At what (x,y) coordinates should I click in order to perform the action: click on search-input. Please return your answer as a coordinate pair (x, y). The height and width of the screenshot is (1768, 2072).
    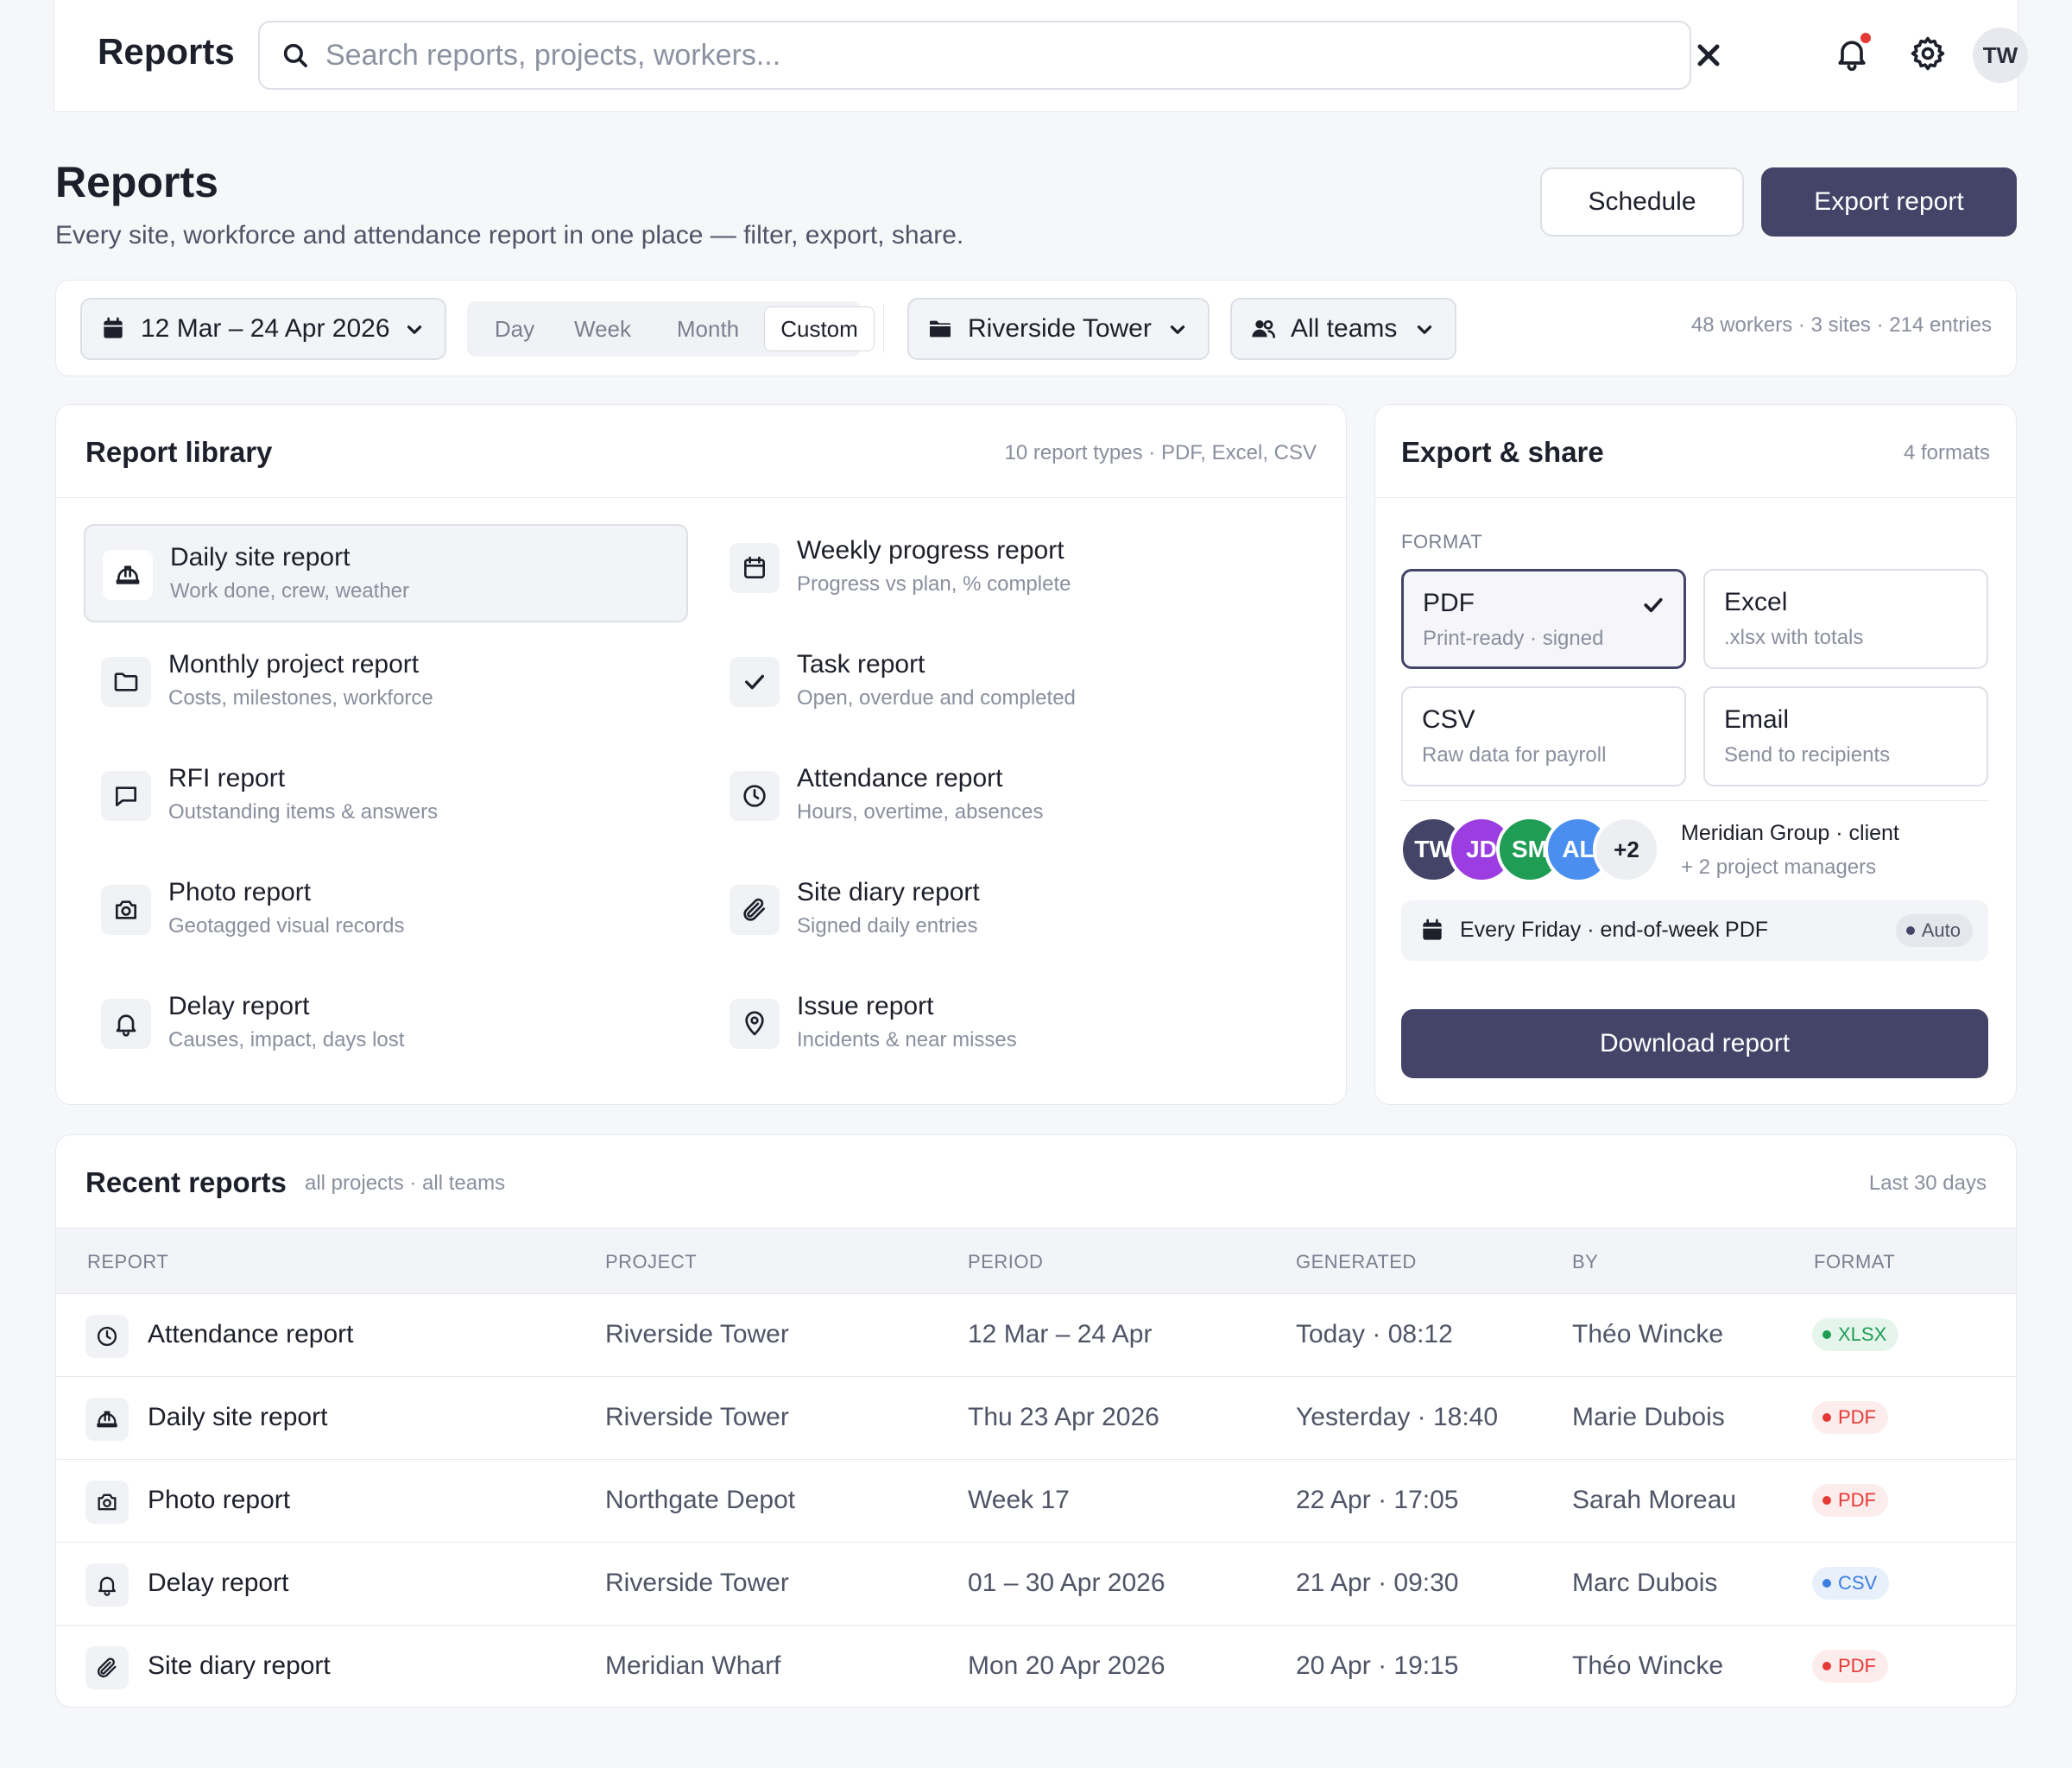
    Looking at the image, I should click on (990, 55).